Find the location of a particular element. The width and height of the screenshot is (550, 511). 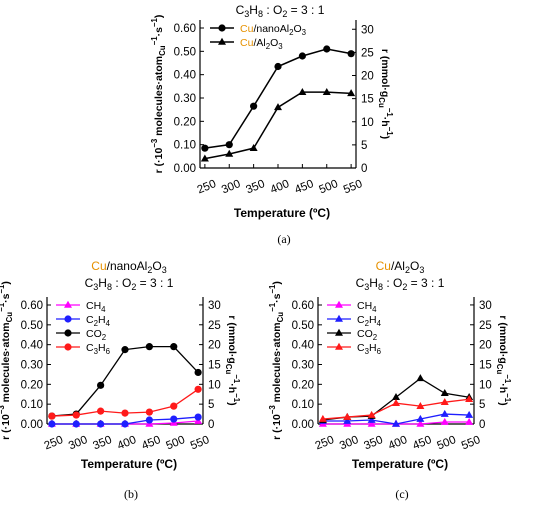

legend-label: C3​H6​ is located at coordinates (369, 349).